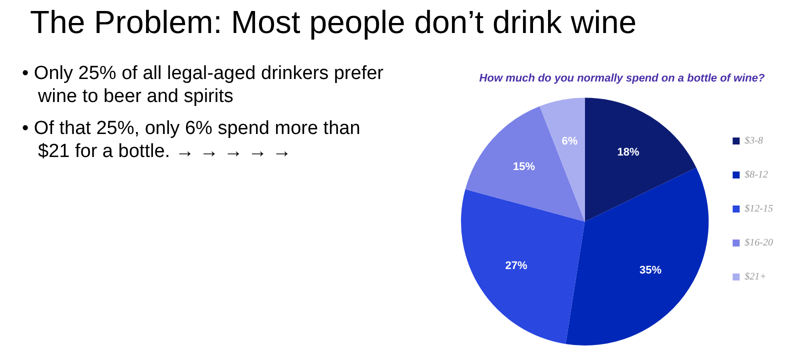  I want to click on legend-label: $21+, so click(755, 277).